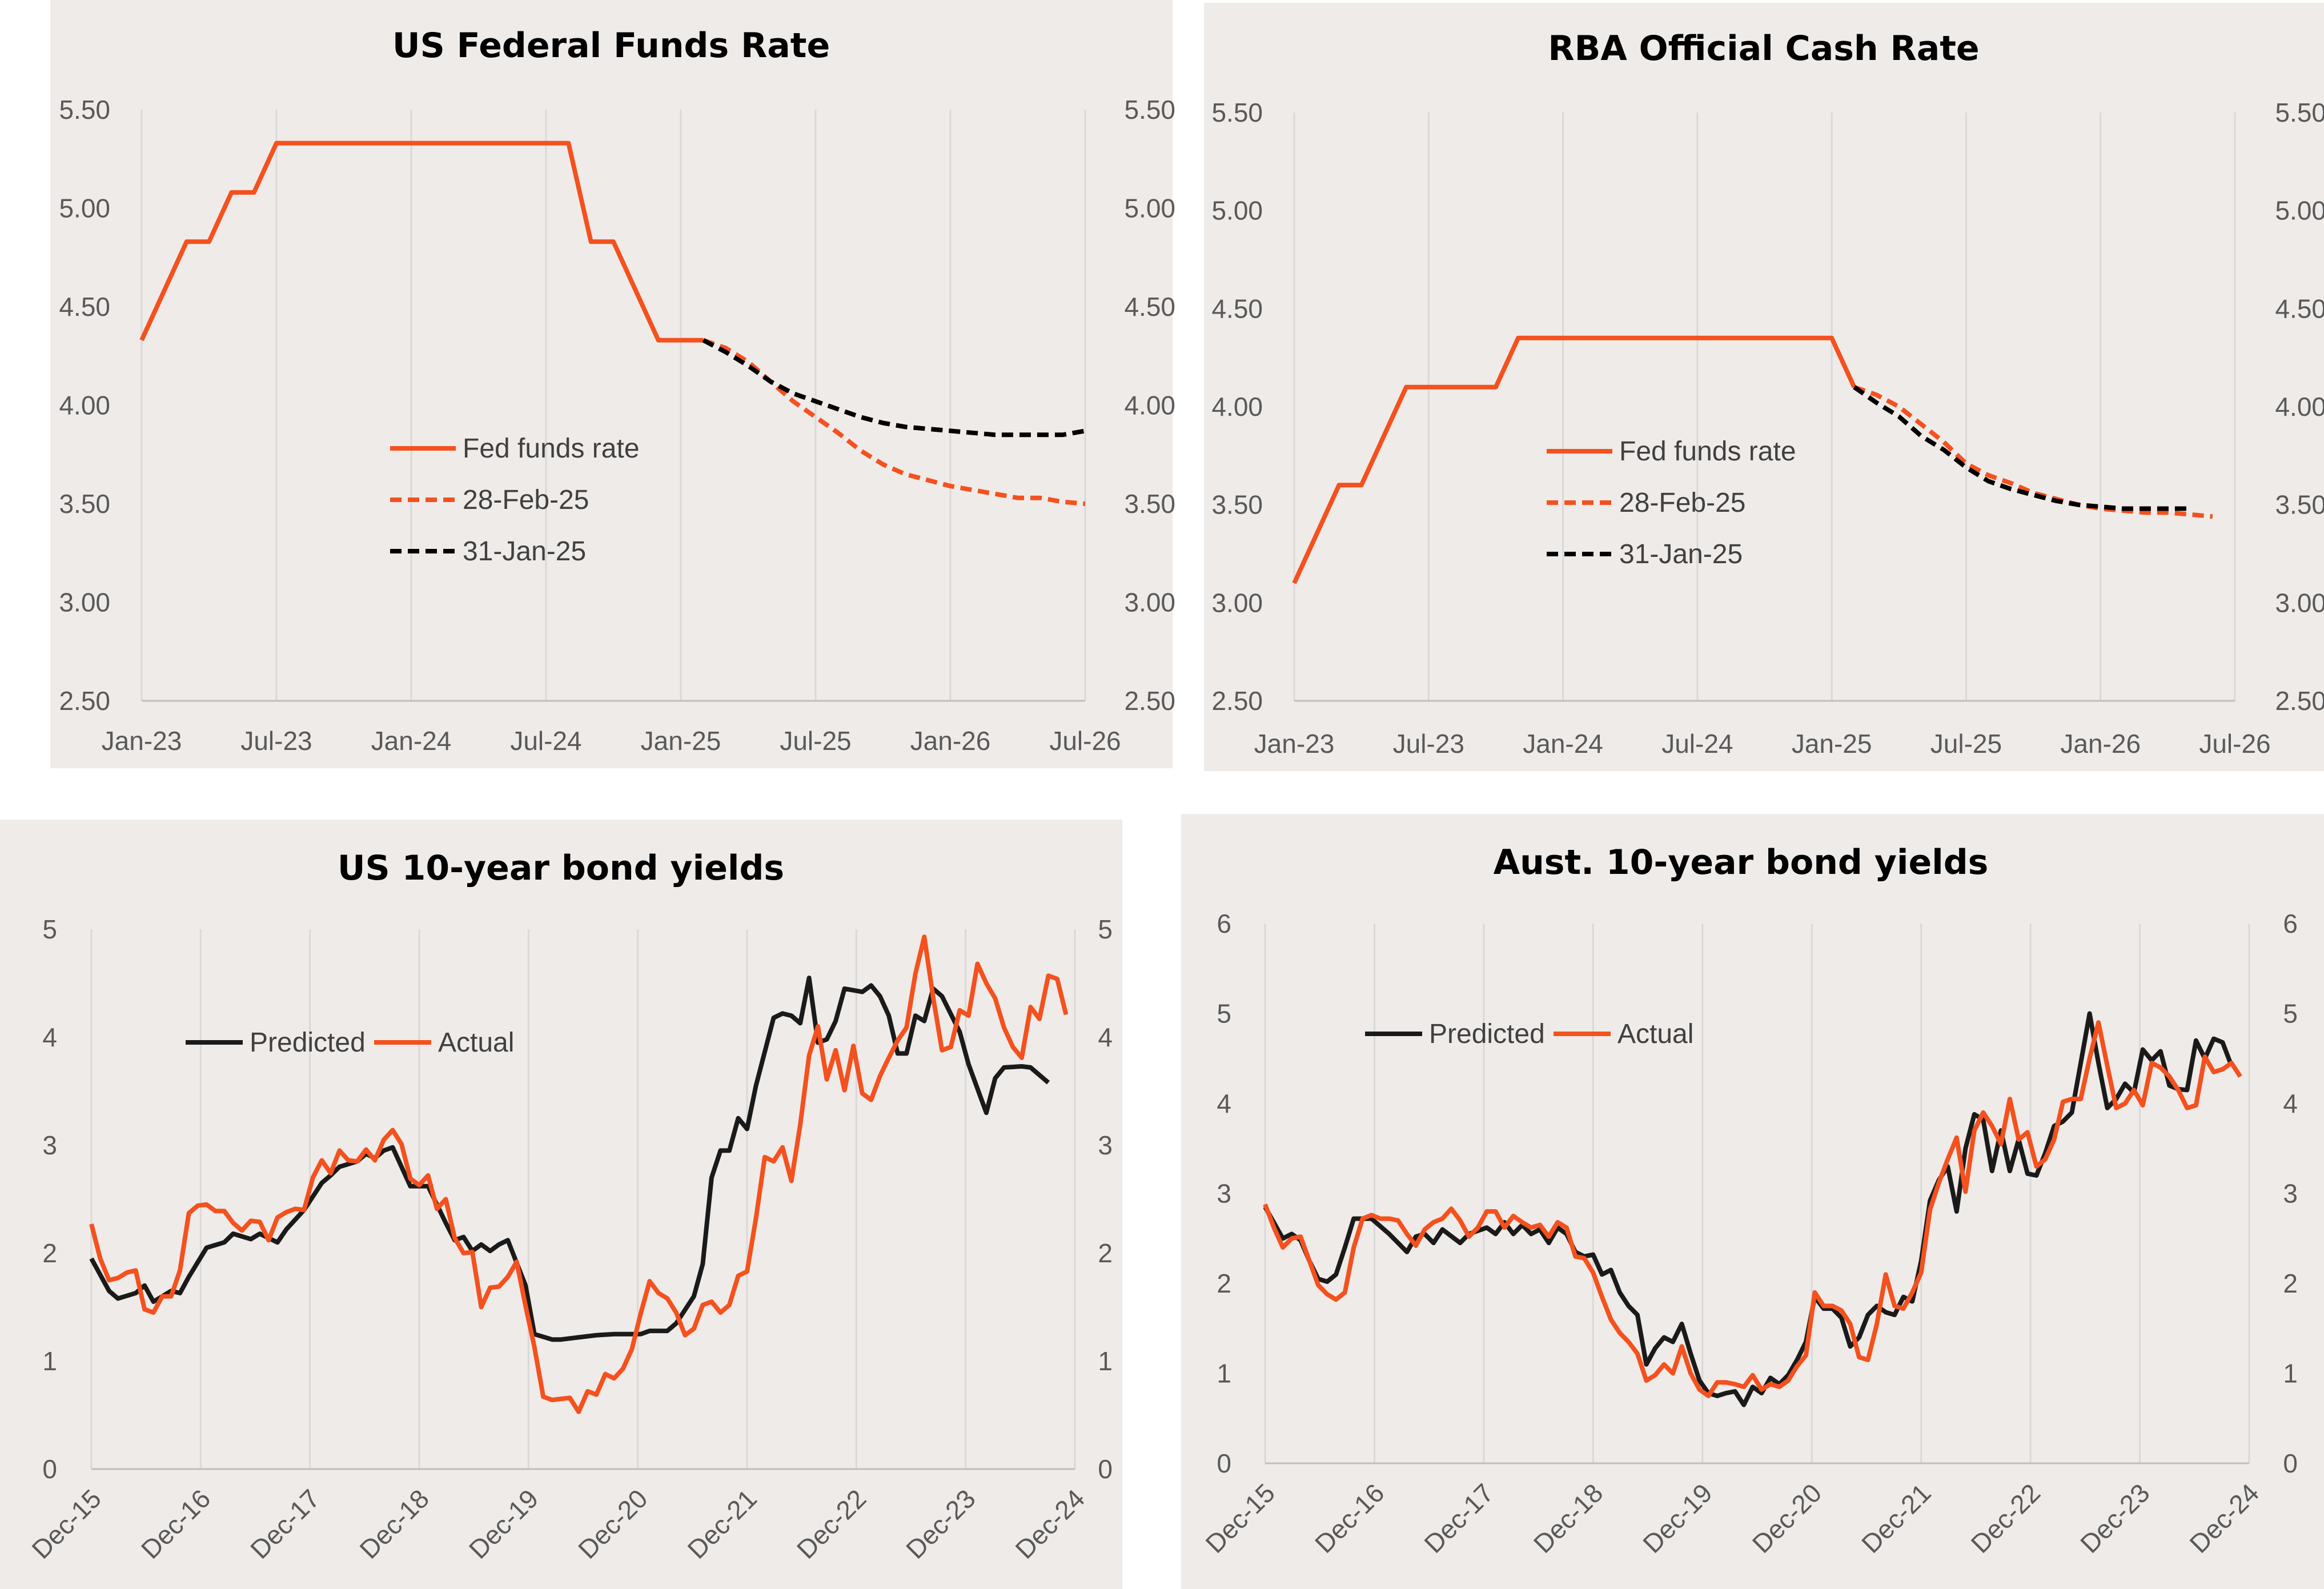  Describe the element at coordinates (49, 1469) in the screenshot. I see `y-tick-label-left: 0` at that location.